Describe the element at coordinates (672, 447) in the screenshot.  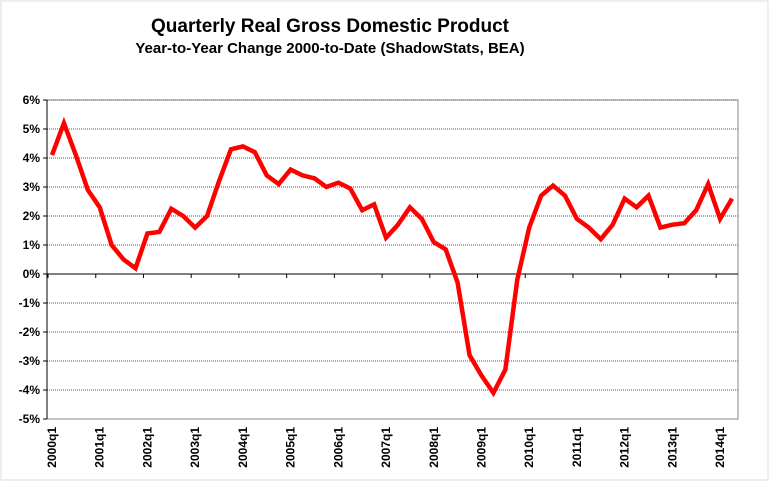
I see `x-tick-label: 2013q1` at that location.